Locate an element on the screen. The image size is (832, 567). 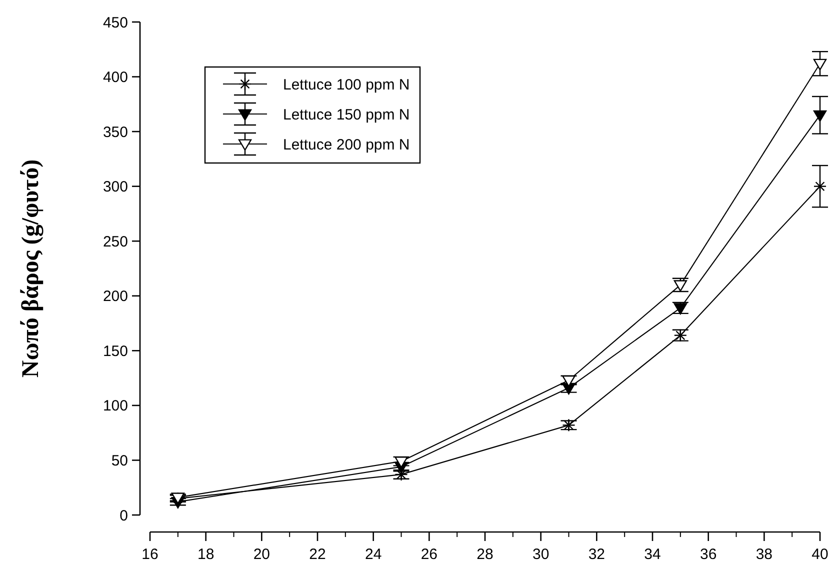
x-tick-label: 18 is located at coordinates (205, 554).